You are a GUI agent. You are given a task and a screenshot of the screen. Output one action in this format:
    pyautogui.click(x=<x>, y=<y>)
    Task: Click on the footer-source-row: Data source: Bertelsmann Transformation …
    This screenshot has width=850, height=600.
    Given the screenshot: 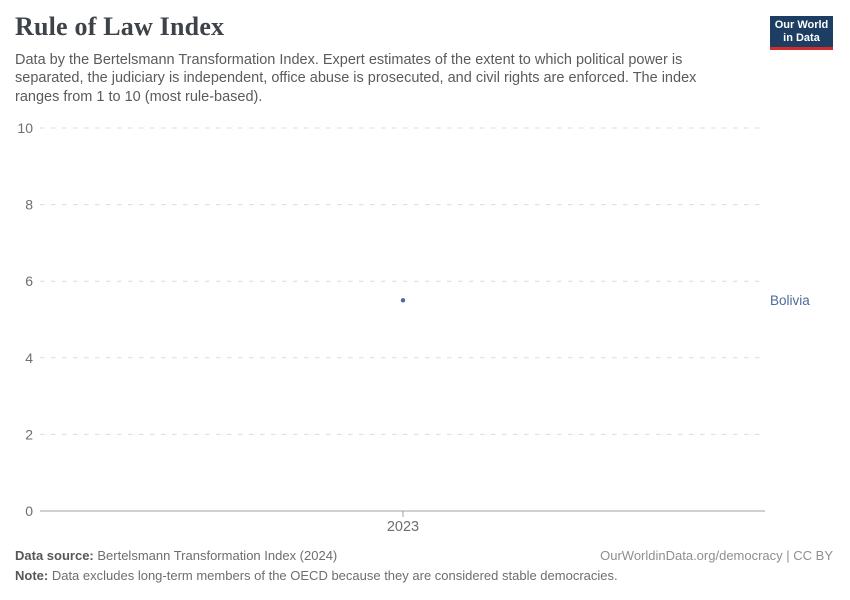 What is the action you would take?
    pyautogui.click(x=424, y=556)
    